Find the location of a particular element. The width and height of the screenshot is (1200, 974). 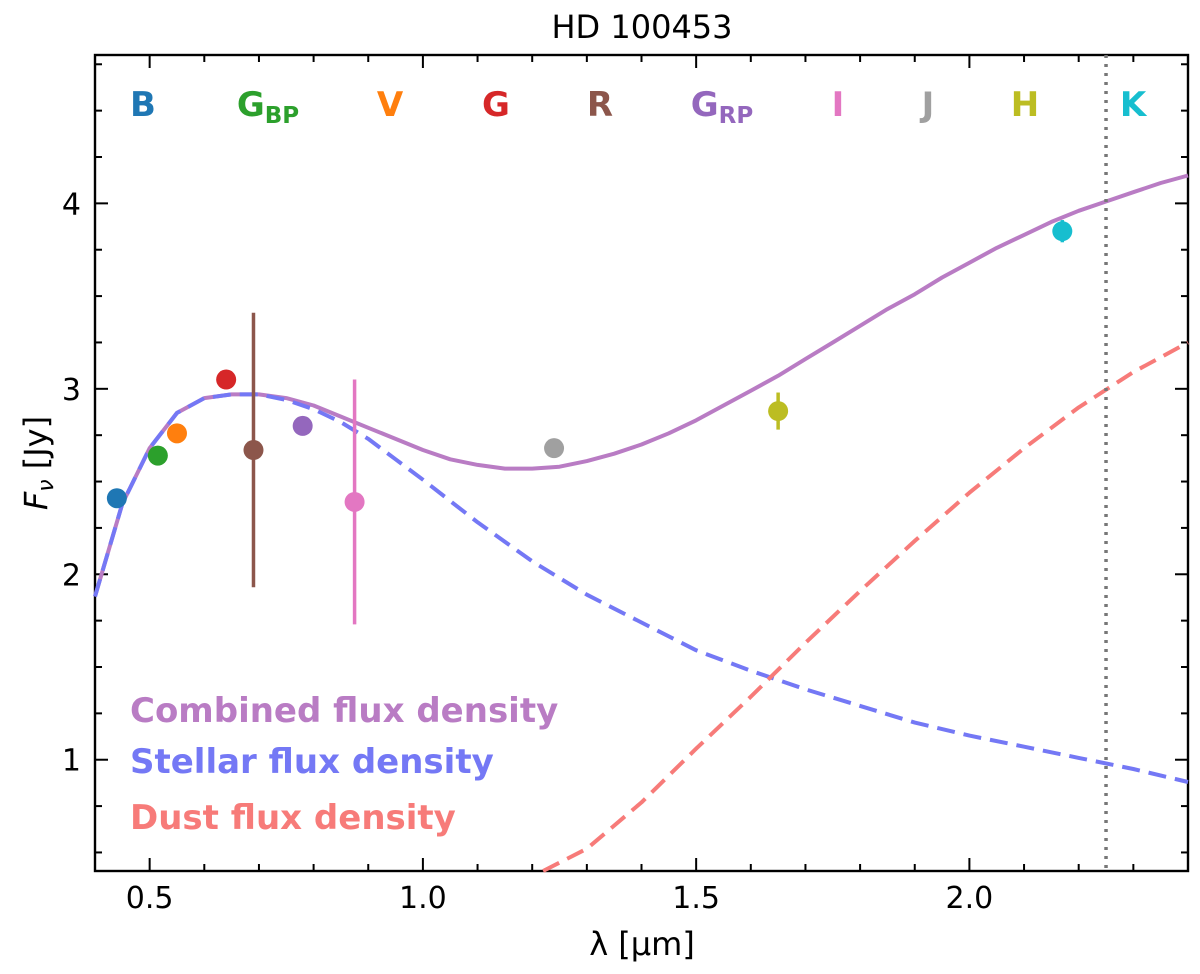

x-axis-label: λ [μm] is located at coordinates (642, 944).